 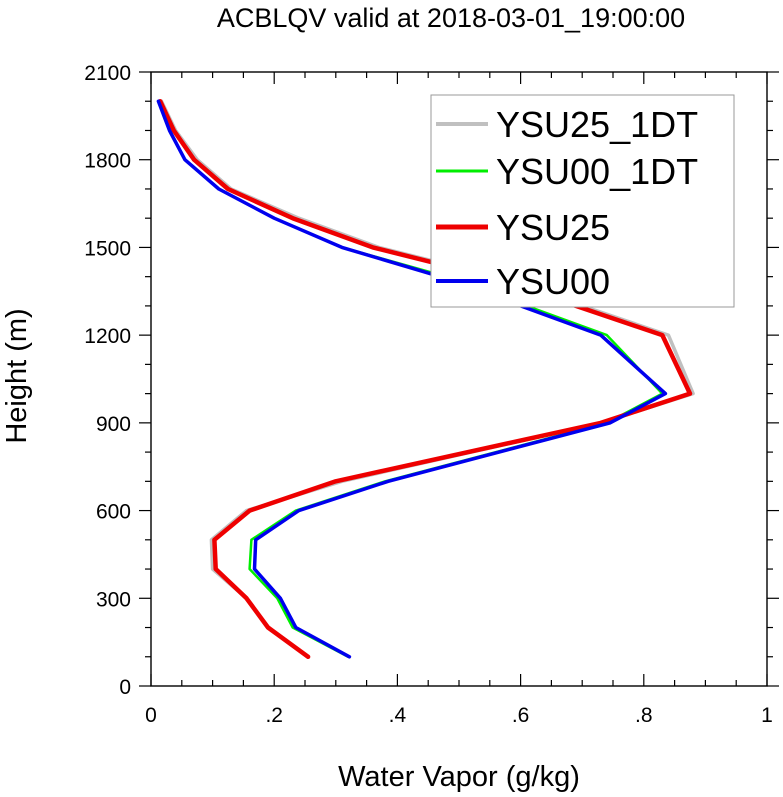 What do you see at coordinates (553, 281) in the screenshot?
I see `legend-label-ysu00: YSU00` at bounding box center [553, 281].